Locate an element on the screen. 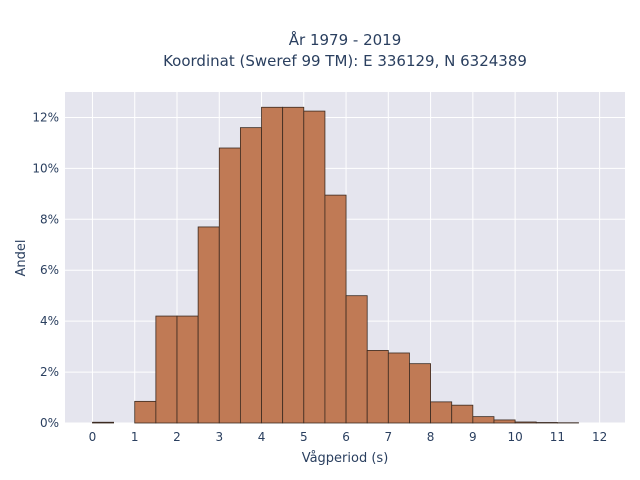 This screenshot has height=480, width=640. y-tick-label: 4% is located at coordinates (49, 321).